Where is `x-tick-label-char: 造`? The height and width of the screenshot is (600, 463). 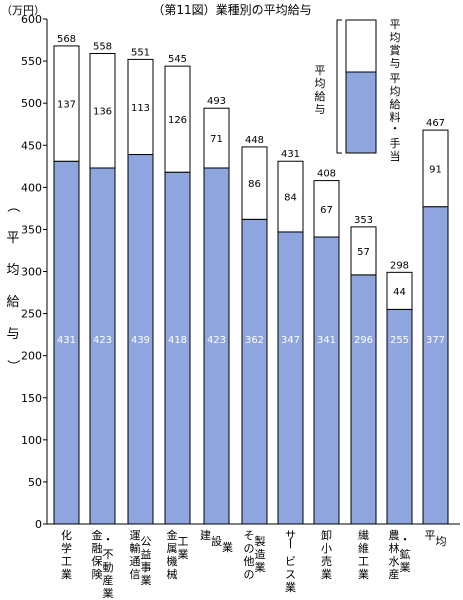
x-tick-label-char: 造 is located at coordinates (260, 554).